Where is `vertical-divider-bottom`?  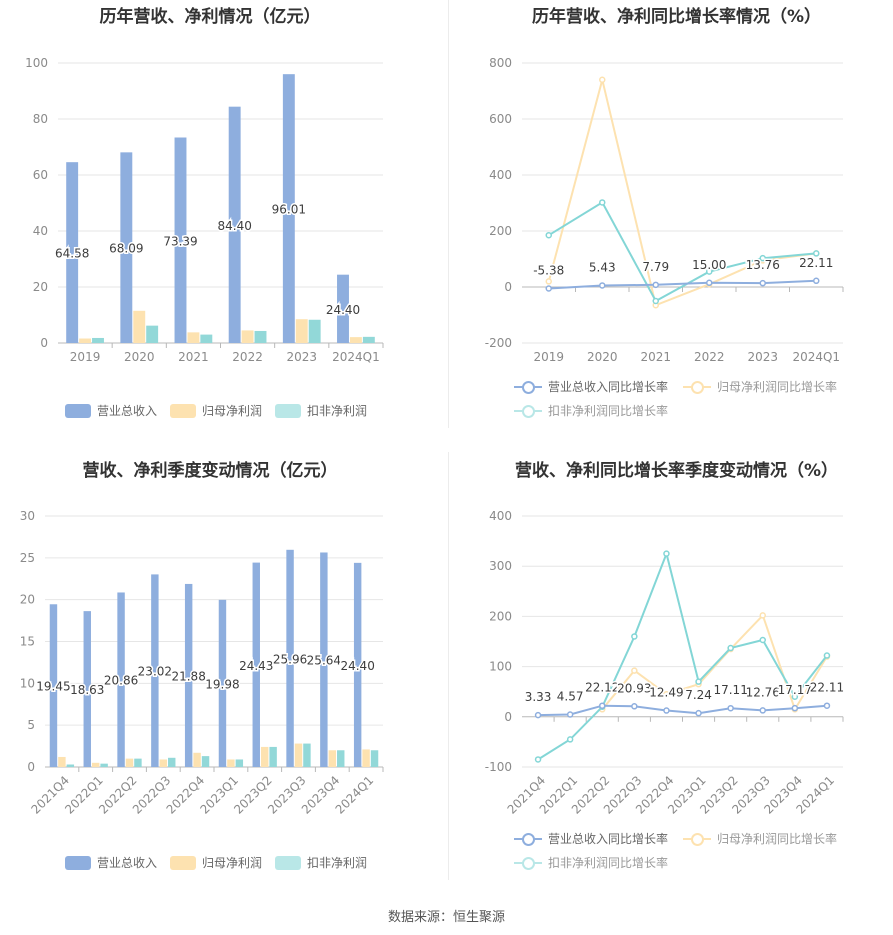 vertical-divider-bottom is located at coordinates (448, 666).